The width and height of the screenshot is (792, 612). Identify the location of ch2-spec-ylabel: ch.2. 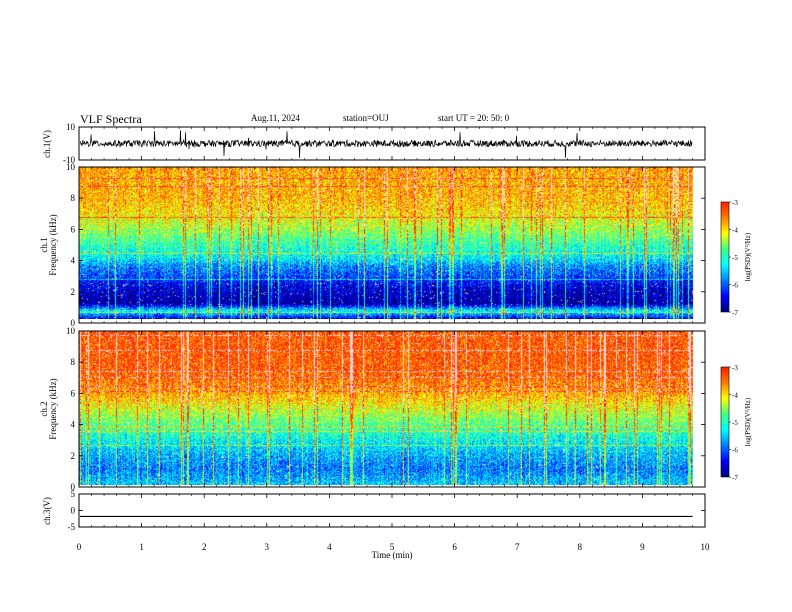
(44, 408).